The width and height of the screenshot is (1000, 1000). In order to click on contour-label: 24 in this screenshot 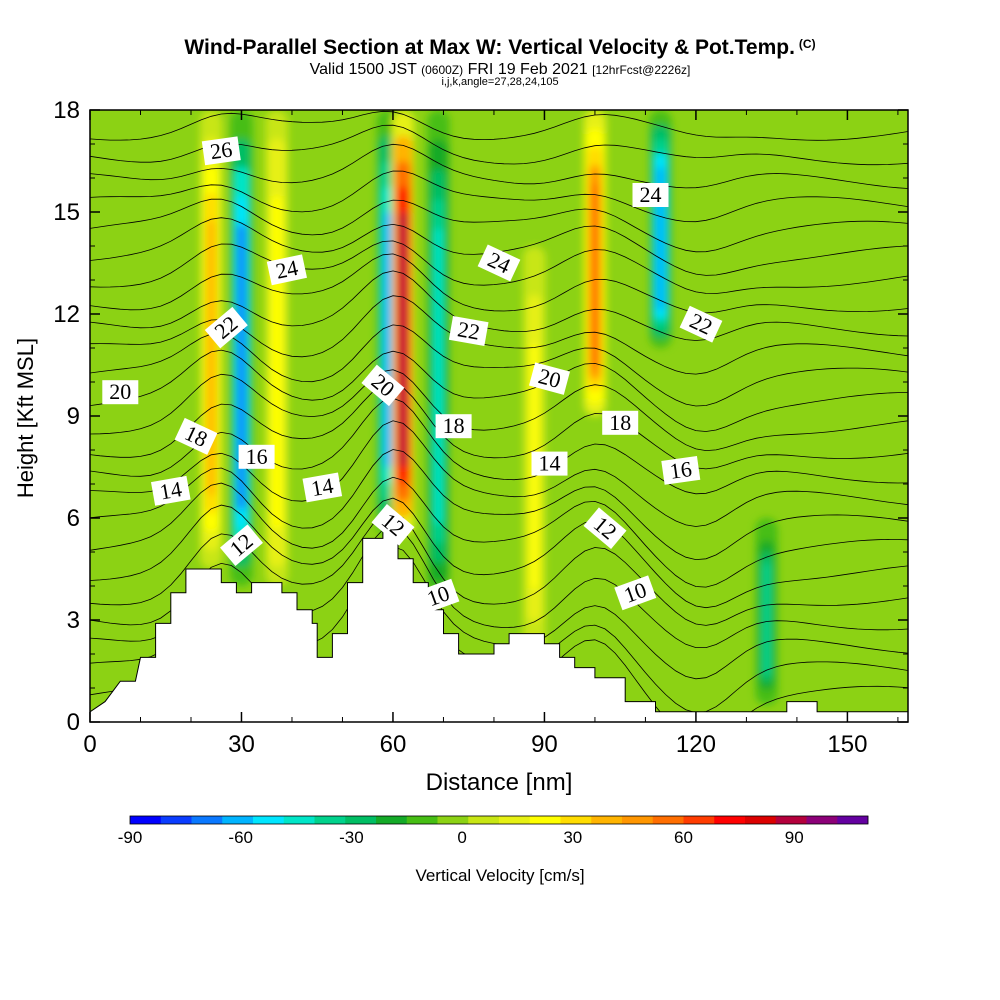, I will do `click(650, 194)`.